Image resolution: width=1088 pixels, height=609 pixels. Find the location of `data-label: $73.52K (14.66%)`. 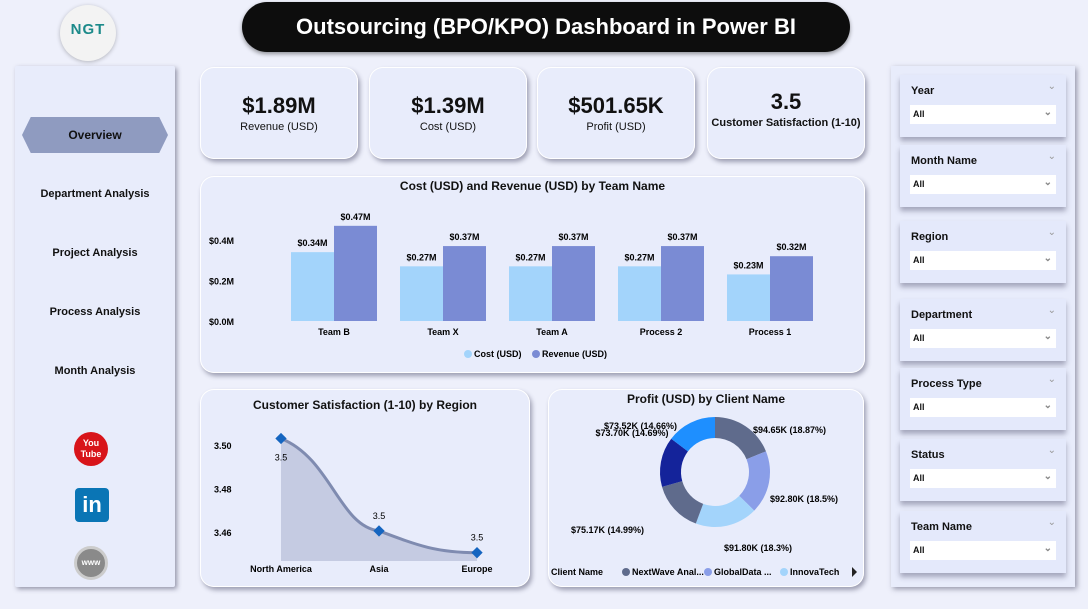

data-label: $73.52K (14.66%) is located at coordinates (640, 426).